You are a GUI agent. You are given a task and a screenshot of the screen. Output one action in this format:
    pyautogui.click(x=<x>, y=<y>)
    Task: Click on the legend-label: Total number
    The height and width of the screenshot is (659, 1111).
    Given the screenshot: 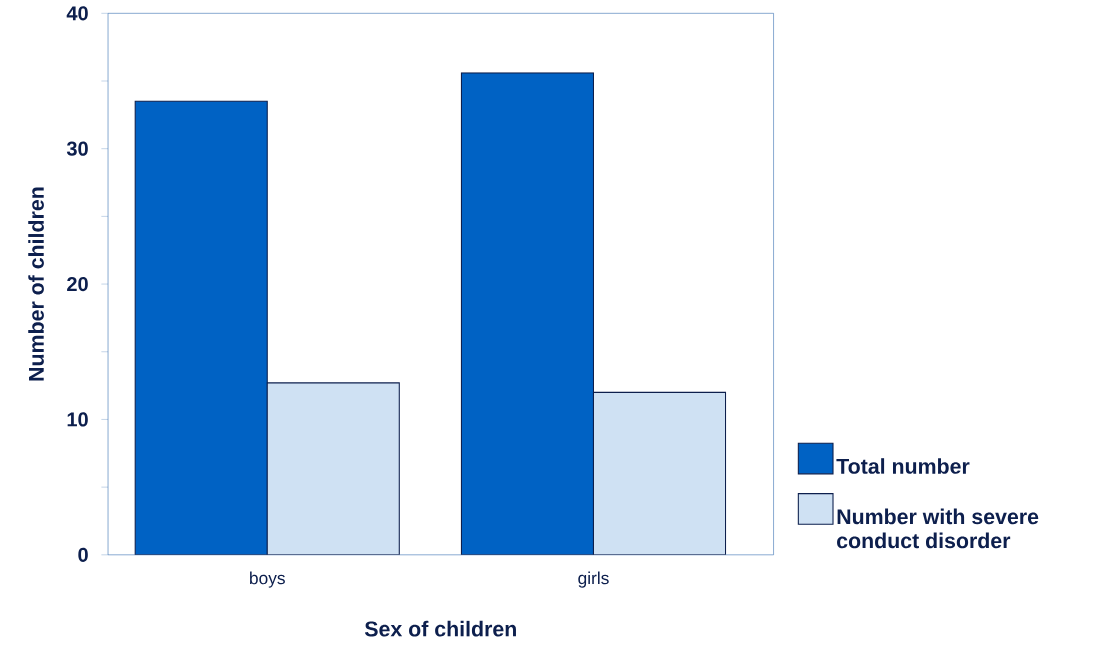 What is the action you would take?
    pyautogui.click(x=903, y=466)
    